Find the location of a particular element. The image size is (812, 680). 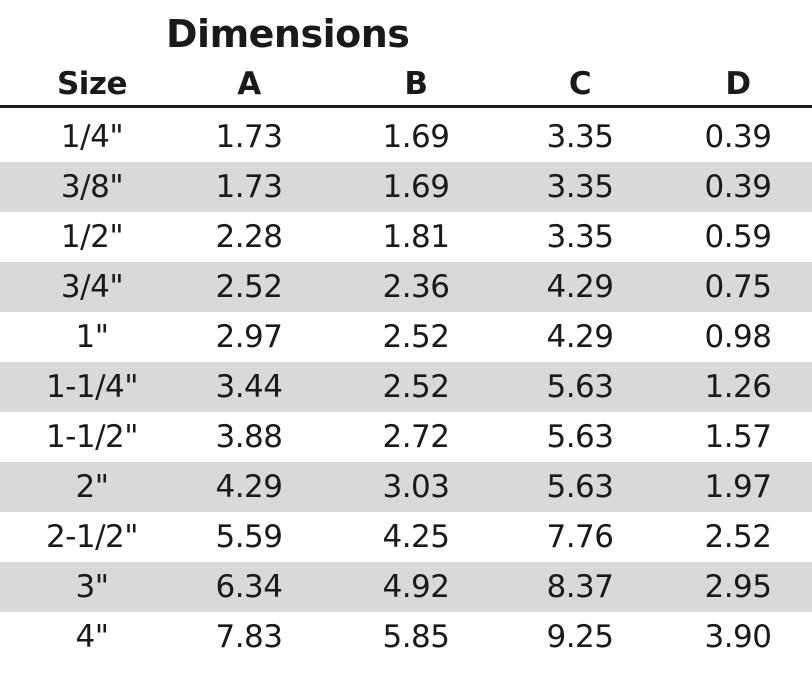

cell-d: 1.26 is located at coordinates (738, 387).